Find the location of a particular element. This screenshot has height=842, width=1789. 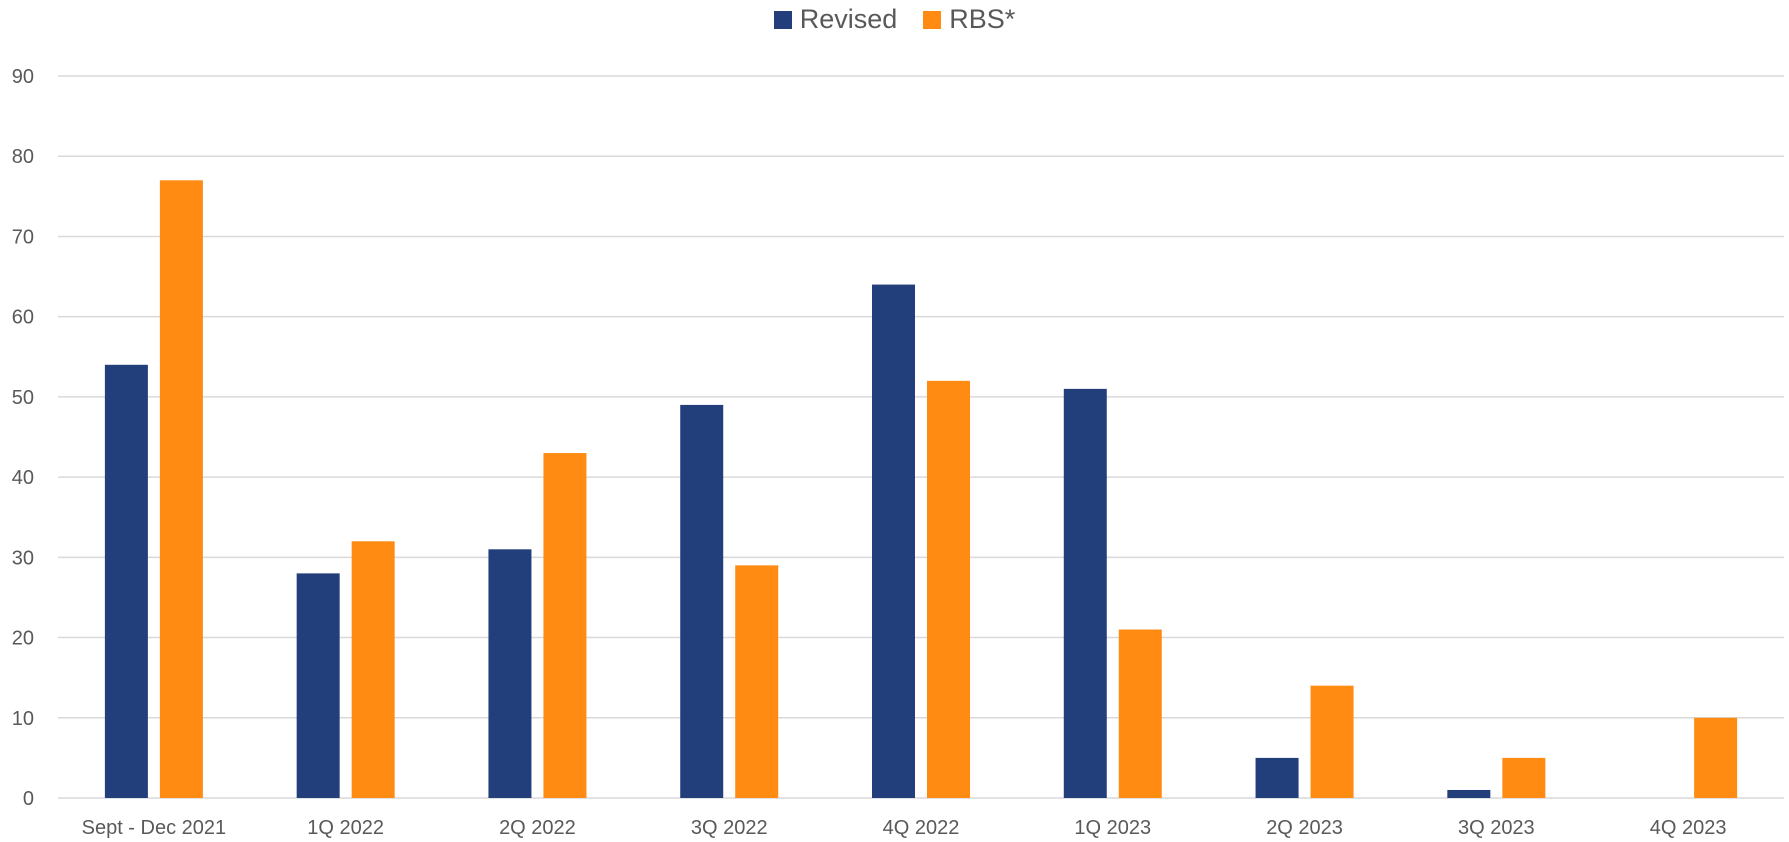

y-tick-label-10: 10 is located at coordinates (23, 719).